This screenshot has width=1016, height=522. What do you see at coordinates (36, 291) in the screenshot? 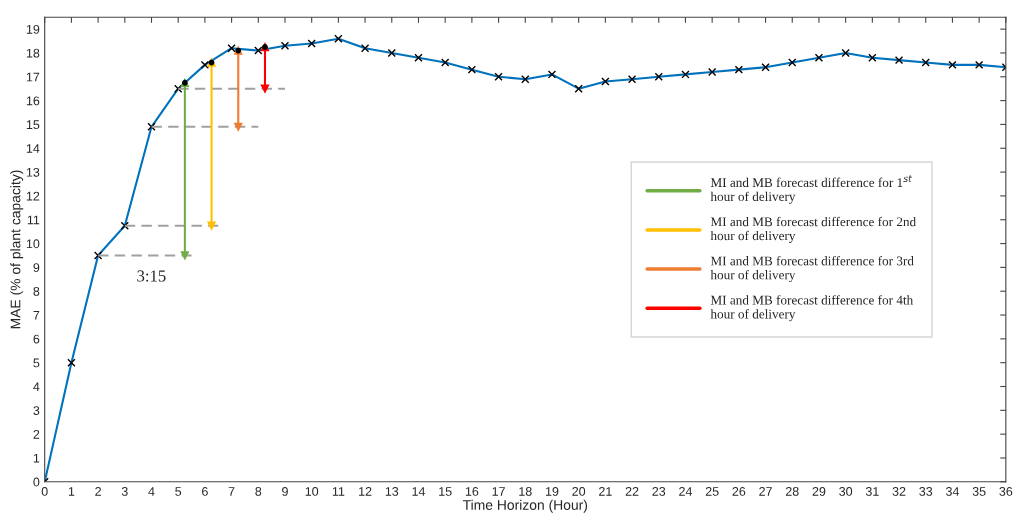
I see `y-tick-label: 8` at bounding box center [36, 291].